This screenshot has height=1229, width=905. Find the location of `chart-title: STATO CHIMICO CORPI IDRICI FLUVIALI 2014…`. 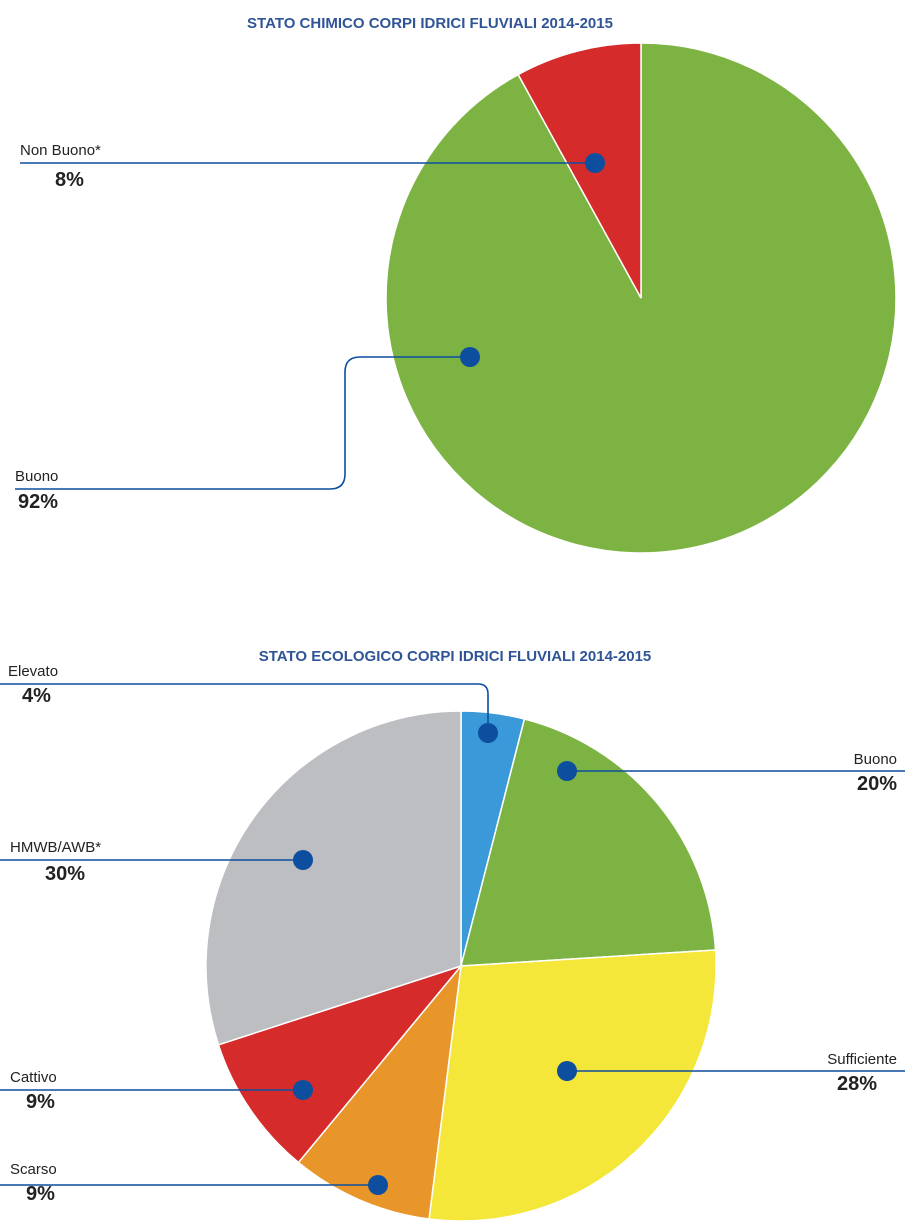

chart-title: STATO CHIMICO CORPI IDRICI FLUVIALI 2014… is located at coordinates (430, 23).